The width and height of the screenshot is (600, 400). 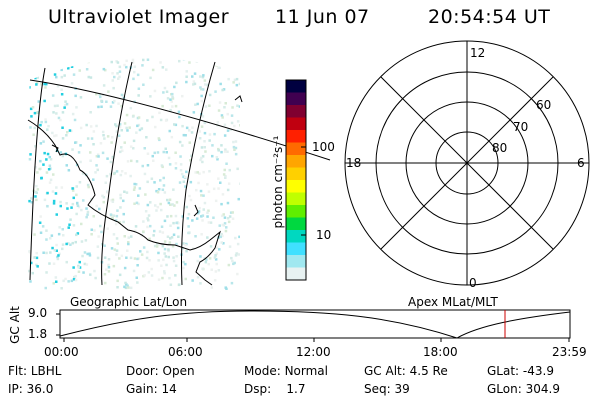 I want to click on colorbar-tick-label-10: 10, so click(x=324, y=235).